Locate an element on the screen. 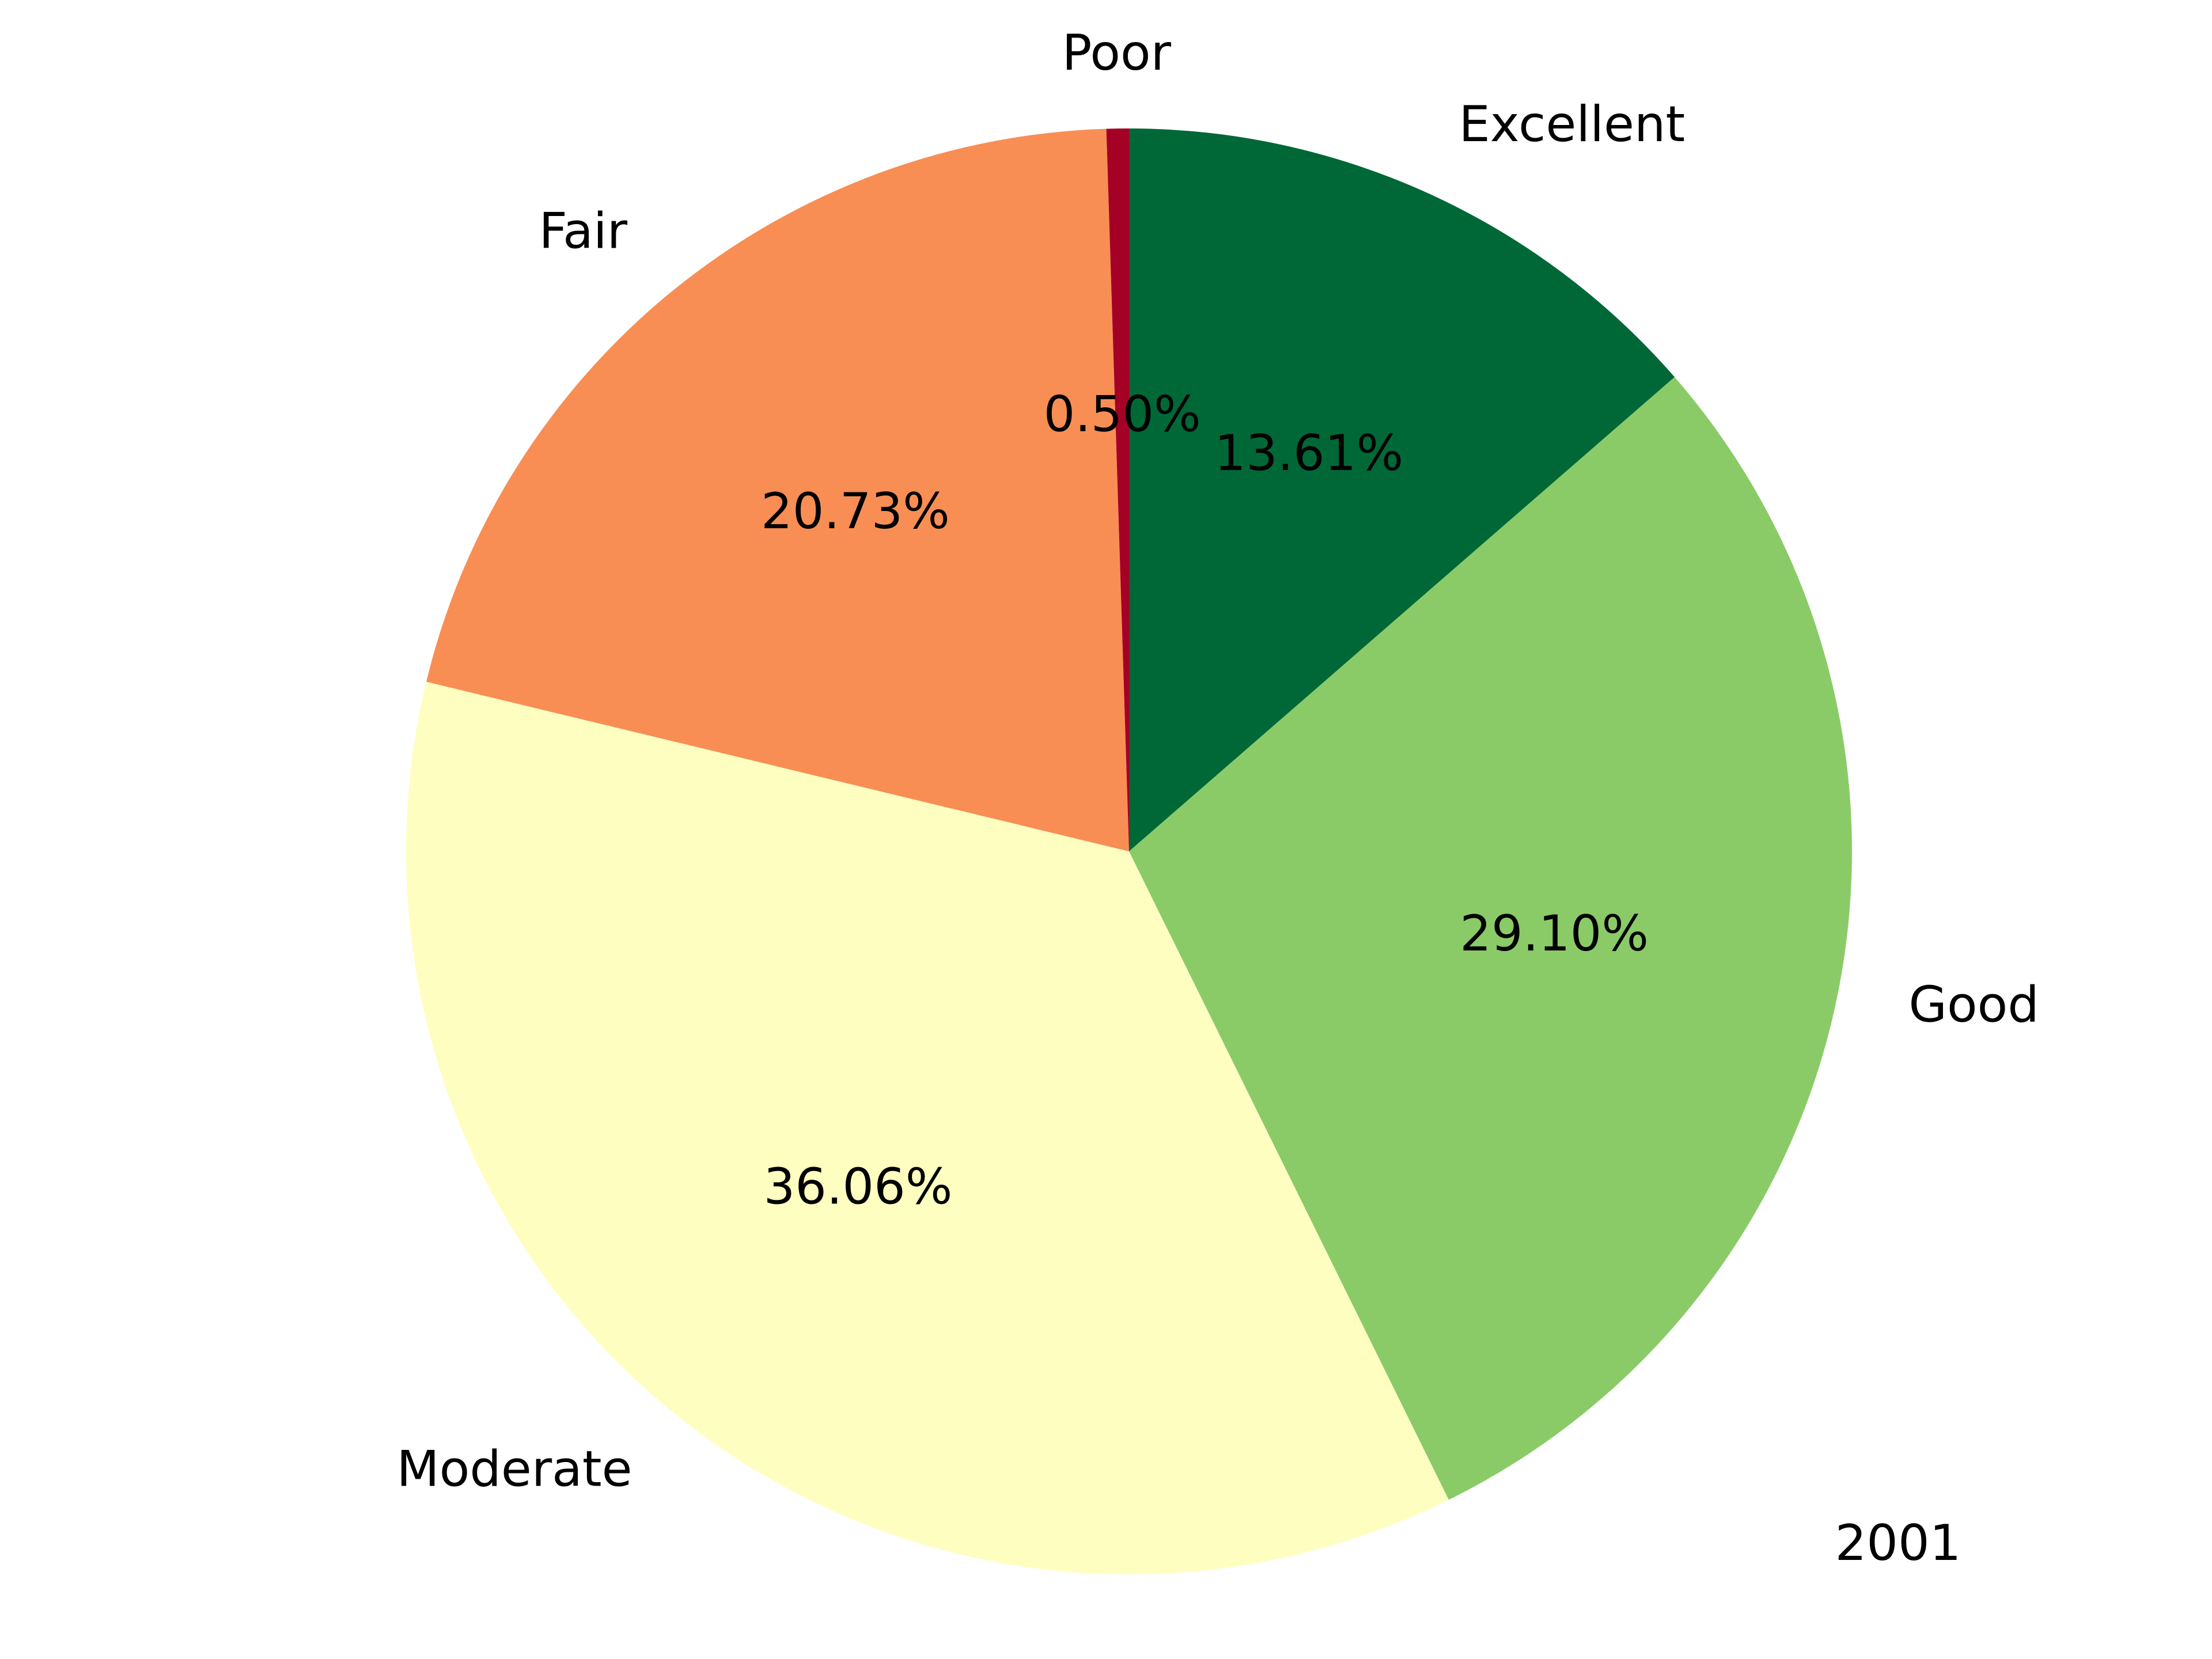 The image size is (2212, 1659). chart-annotation: 2001 is located at coordinates (1898, 1543).